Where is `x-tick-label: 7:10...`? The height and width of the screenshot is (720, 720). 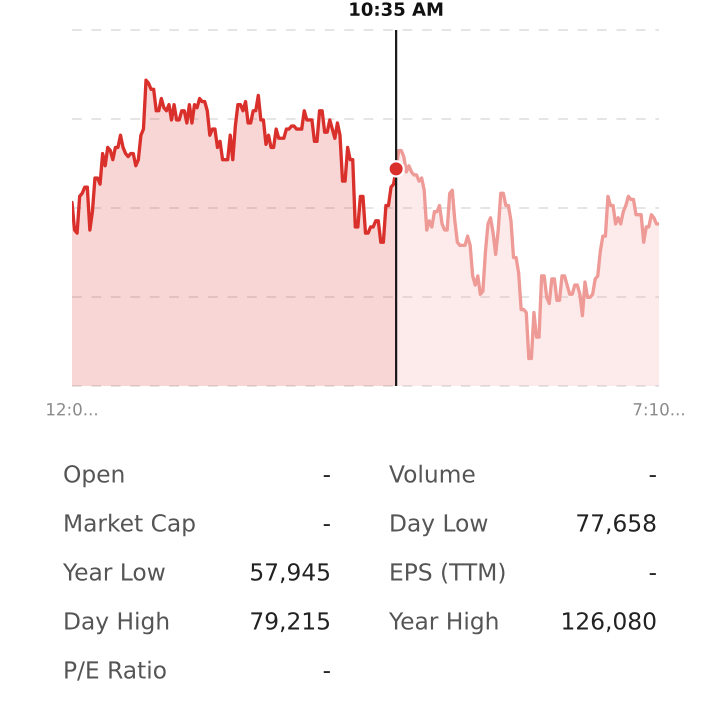
x-tick-label: 7:10... is located at coordinates (659, 409).